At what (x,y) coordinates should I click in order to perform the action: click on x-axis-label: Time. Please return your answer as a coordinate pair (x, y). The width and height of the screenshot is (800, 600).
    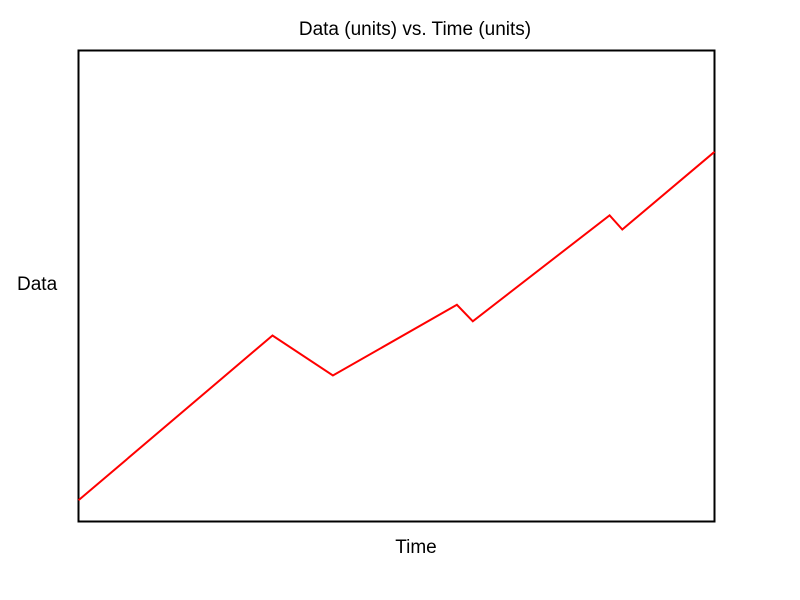
    Looking at the image, I should click on (416, 547).